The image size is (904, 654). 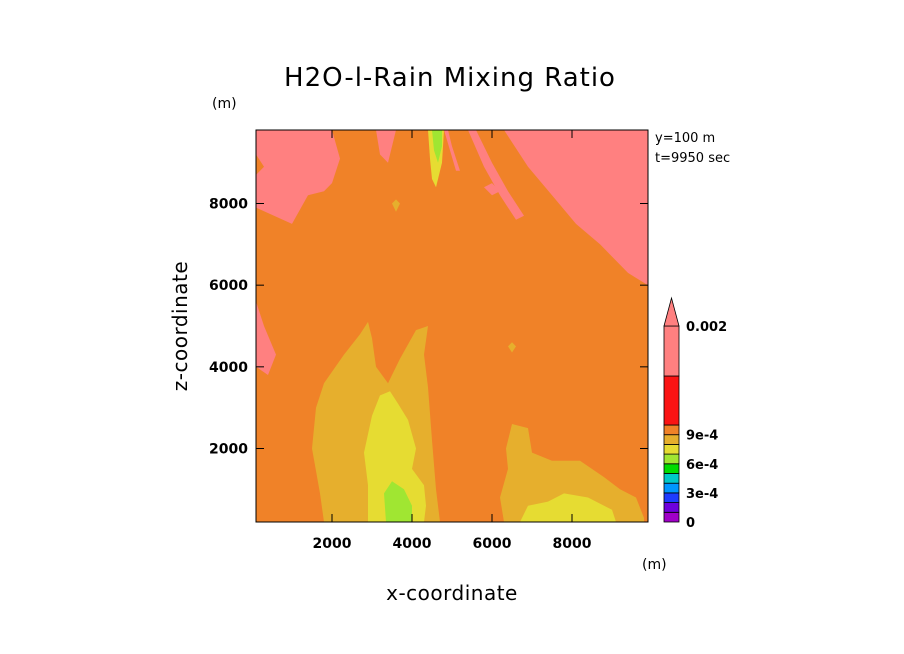 What do you see at coordinates (228, 450) in the screenshot?
I see `y-tick-label: 2000` at bounding box center [228, 450].